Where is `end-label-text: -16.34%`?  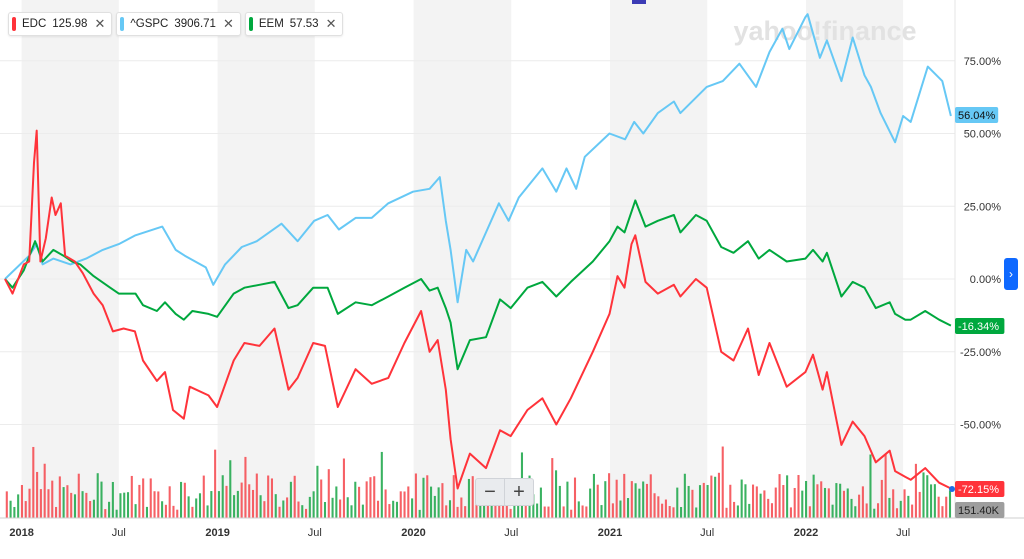
end-label-text: -16.34% is located at coordinates (978, 327).